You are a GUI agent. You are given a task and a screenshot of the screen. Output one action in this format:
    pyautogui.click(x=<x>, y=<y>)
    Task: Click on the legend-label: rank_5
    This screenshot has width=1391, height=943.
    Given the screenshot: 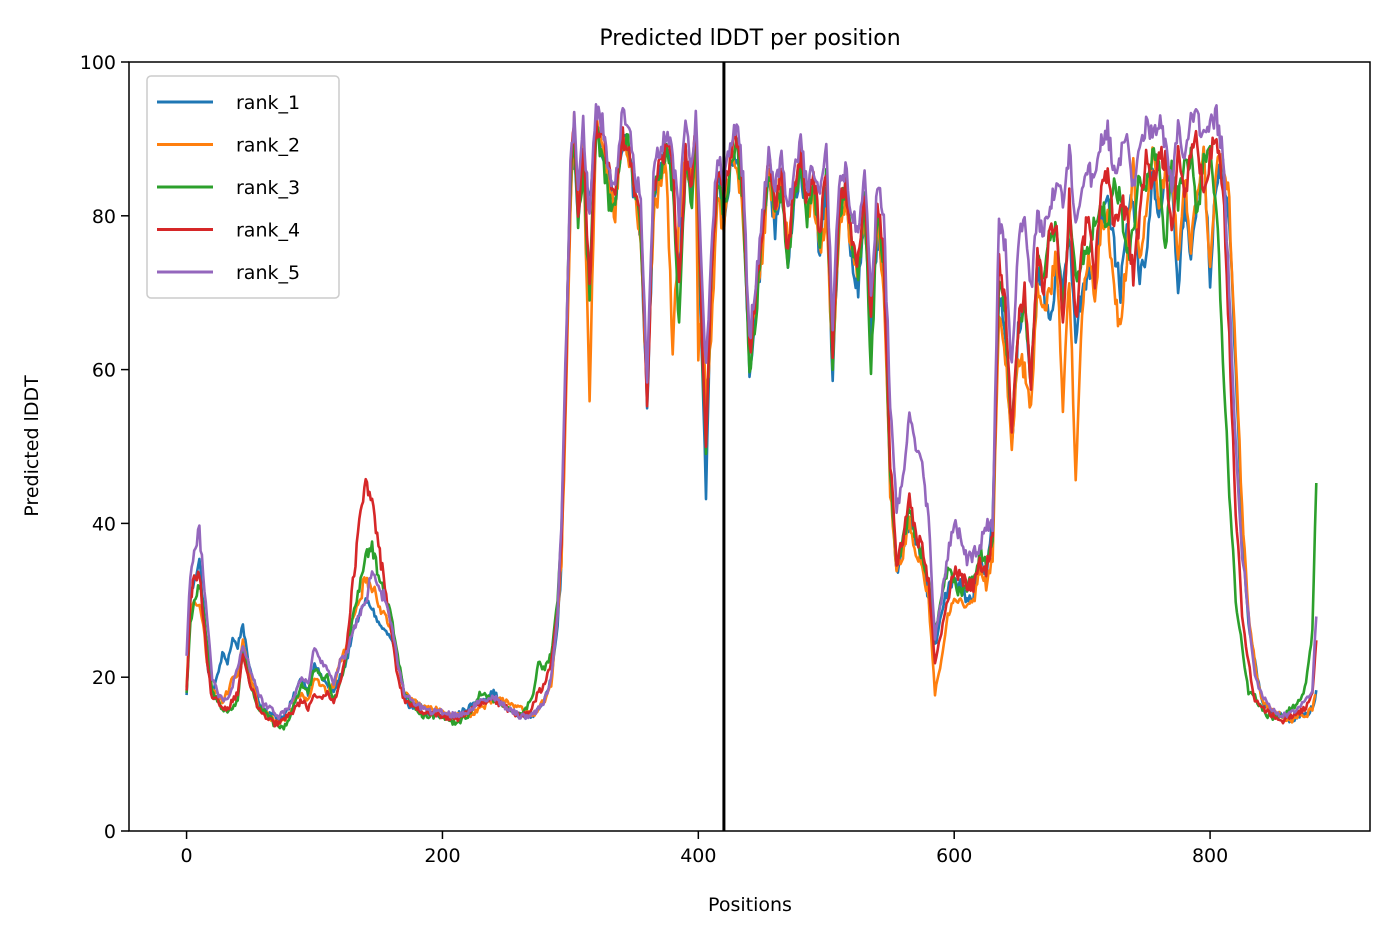 What is the action you would take?
    pyautogui.click(x=268, y=273)
    